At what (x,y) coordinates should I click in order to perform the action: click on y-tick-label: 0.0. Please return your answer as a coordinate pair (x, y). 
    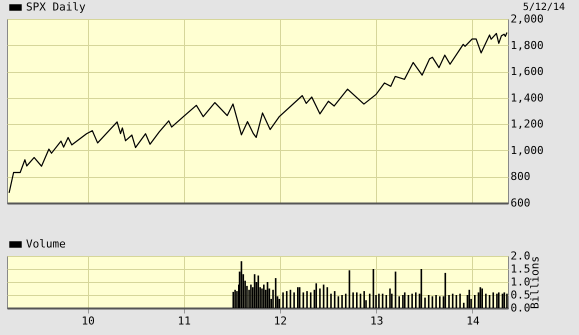
    Looking at the image, I should click on (520, 308).